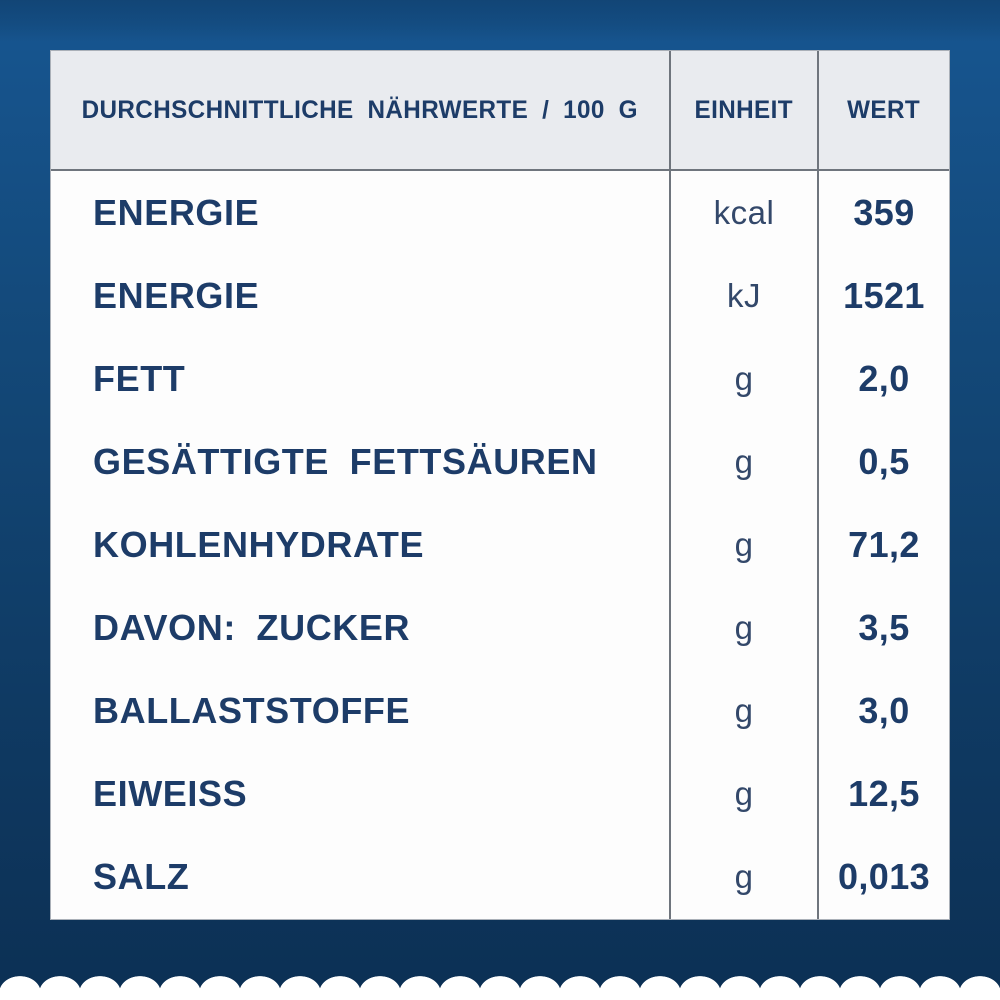  I want to click on nutrient-value: 71,2, so click(884, 544).